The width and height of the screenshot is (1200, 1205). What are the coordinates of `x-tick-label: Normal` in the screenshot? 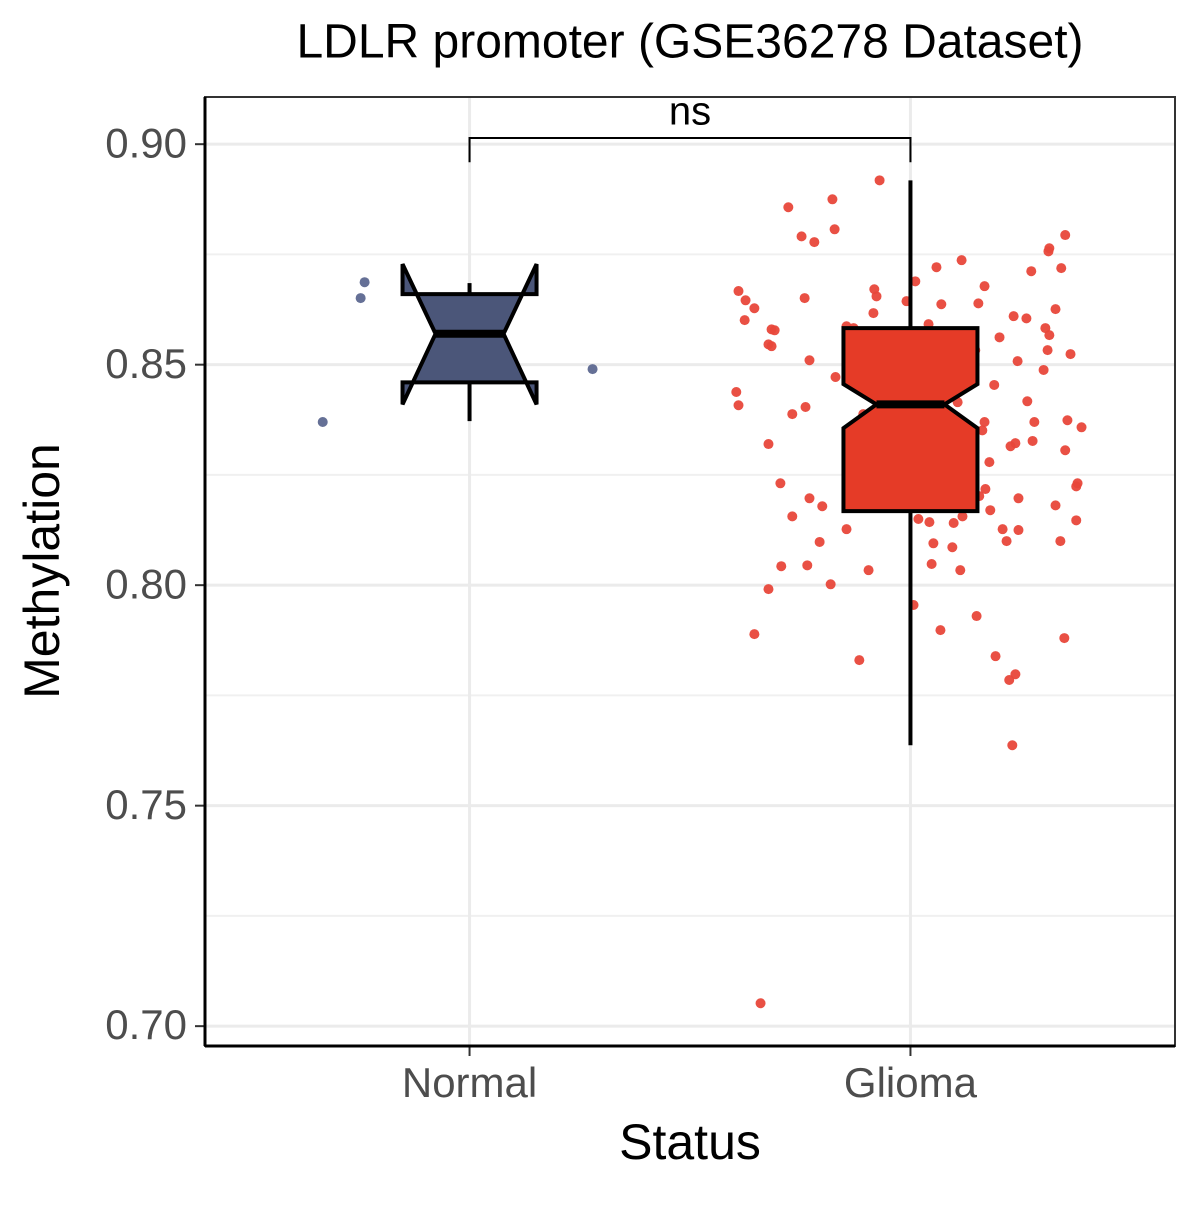 It's located at (469, 1082).